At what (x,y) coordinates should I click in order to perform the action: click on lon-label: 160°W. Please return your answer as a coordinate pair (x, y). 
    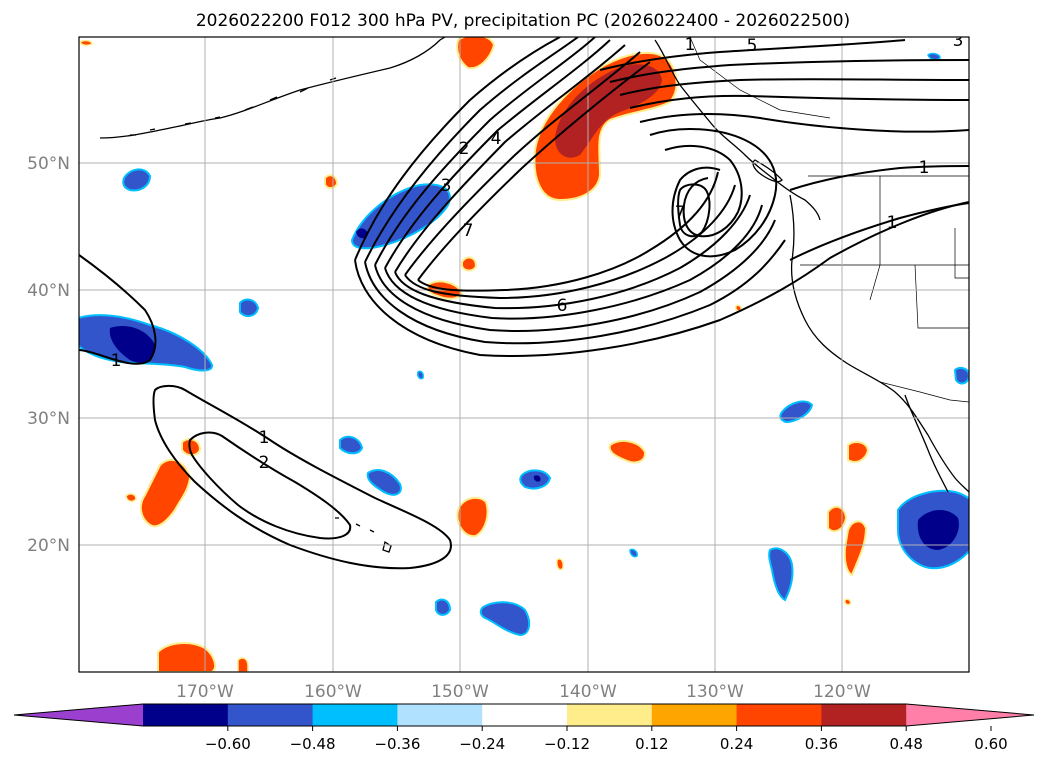
    Looking at the image, I should click on (333, 692).